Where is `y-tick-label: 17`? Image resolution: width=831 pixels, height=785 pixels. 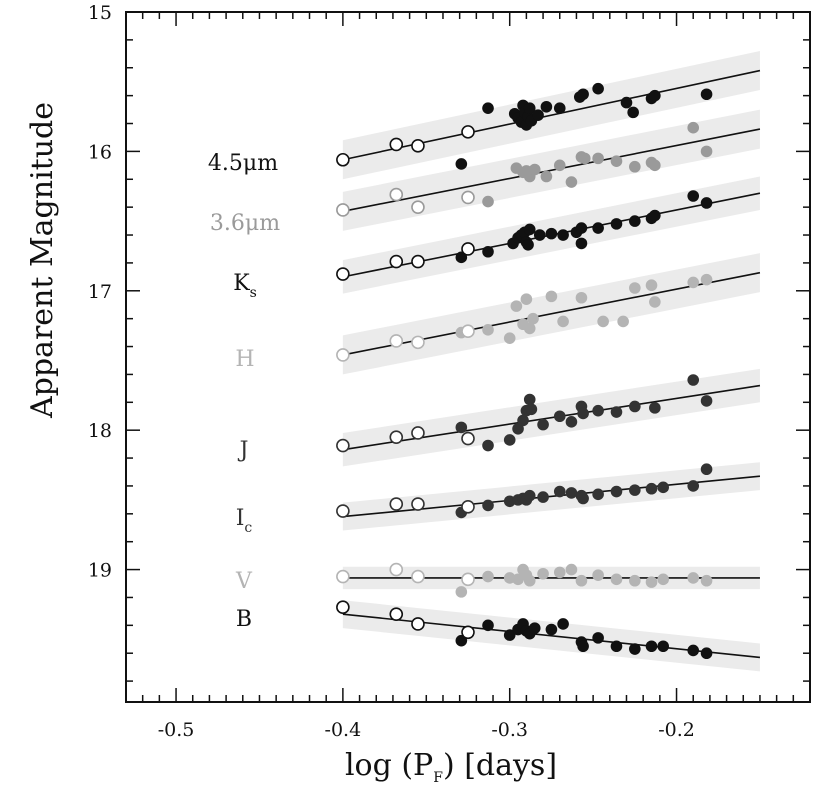
y-tick-label: 17 is located at coordinates (100, 292).